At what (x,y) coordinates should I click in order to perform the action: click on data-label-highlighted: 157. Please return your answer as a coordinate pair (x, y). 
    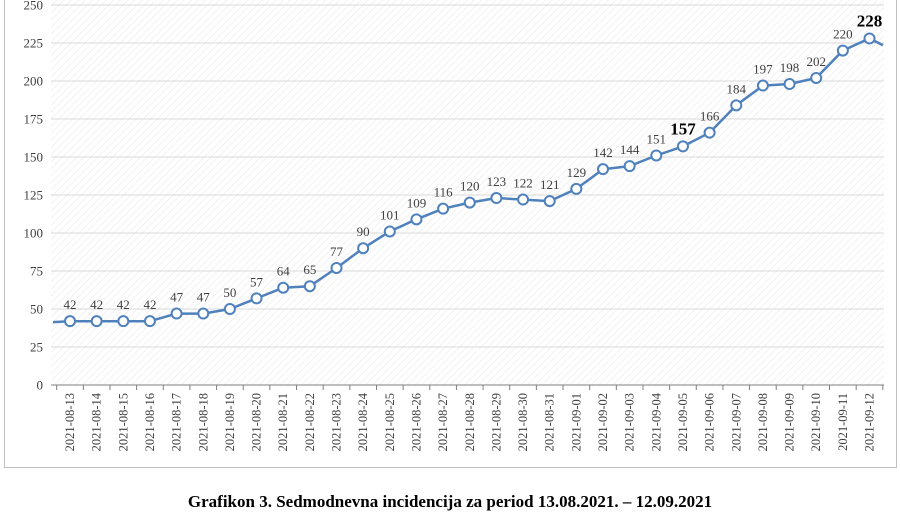
    Looking at the image, I should click on (683, 128).